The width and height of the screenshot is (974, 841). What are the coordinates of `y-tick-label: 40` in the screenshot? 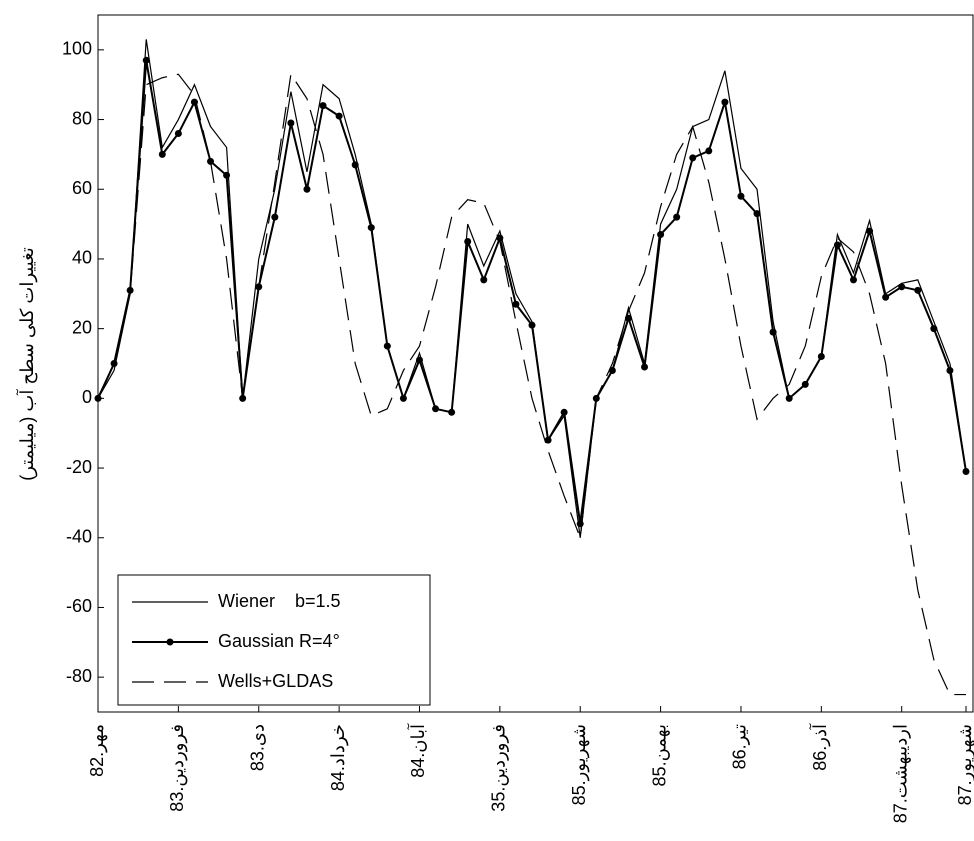 It's located at (82, 258).